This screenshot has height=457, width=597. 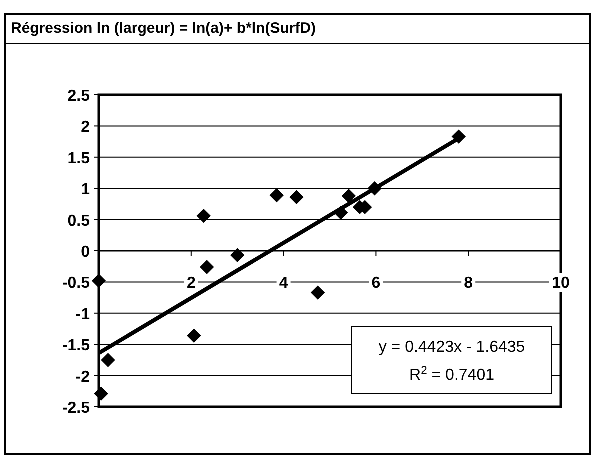 What do you see at coordinates (85, 127) in the screenshot?
I see `y-tick-label: 2` at bounding box center [85, 127].